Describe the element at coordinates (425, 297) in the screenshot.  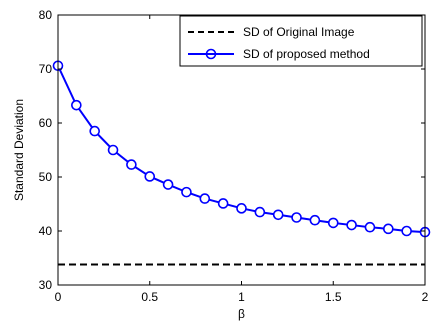
I see `x-tick-label: 2` at that location.